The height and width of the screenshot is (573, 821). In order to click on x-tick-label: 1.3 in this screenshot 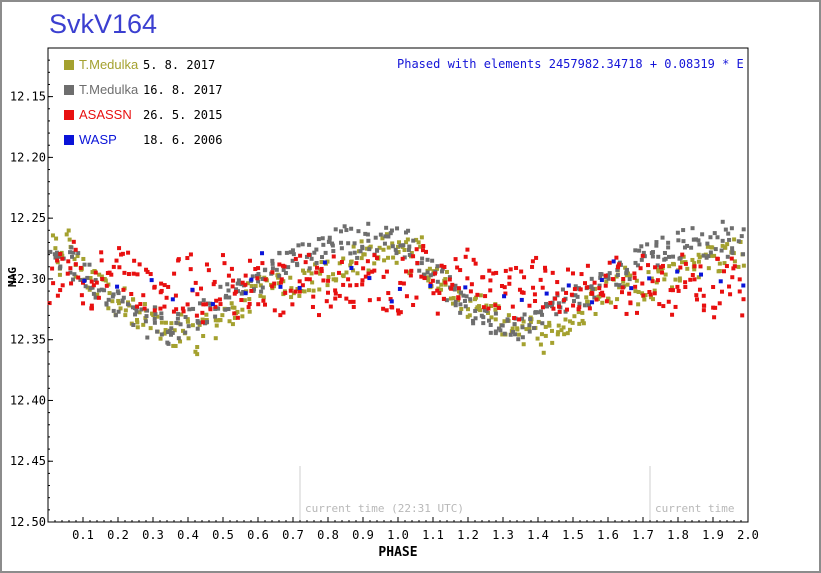, I will do `click(503, 535)`.